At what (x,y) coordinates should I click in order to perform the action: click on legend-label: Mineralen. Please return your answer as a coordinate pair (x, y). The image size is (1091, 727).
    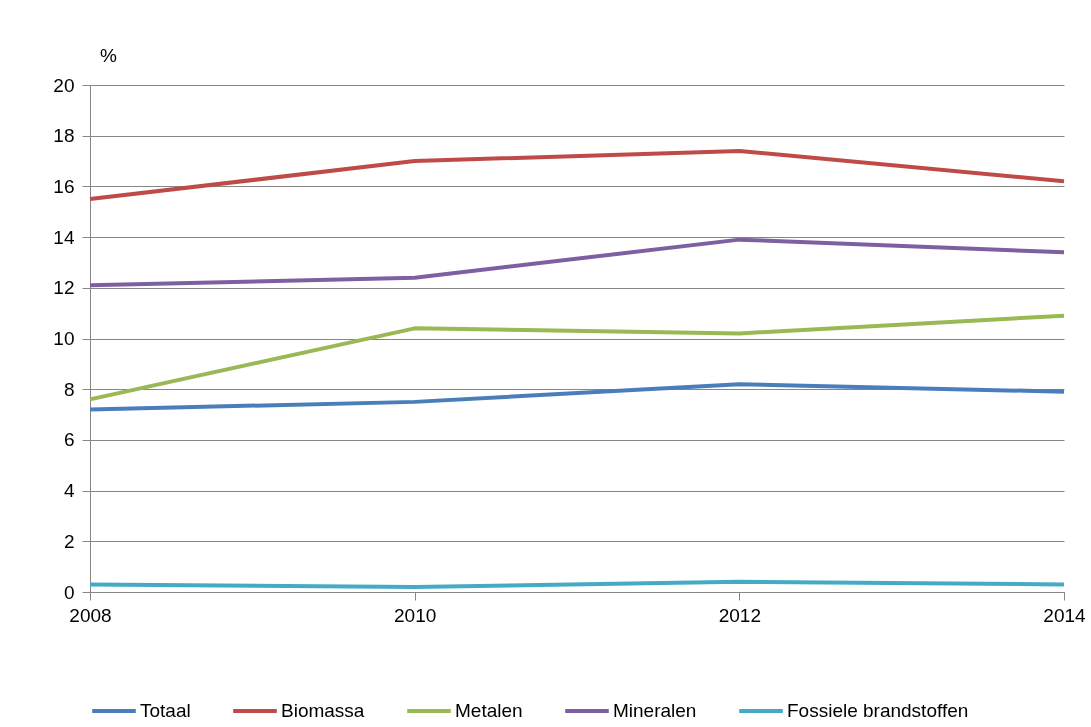
    Looking at the image, I should click on (655, 710).